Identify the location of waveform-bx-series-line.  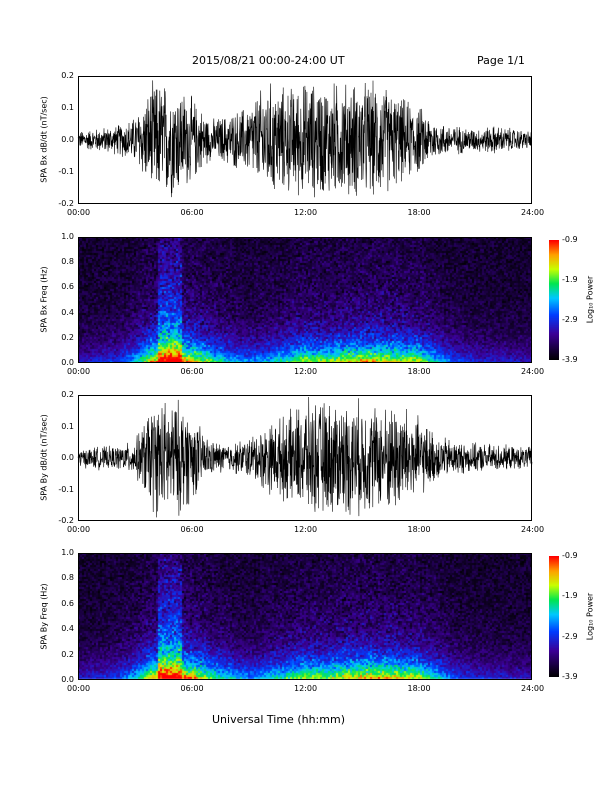
(304, 139).